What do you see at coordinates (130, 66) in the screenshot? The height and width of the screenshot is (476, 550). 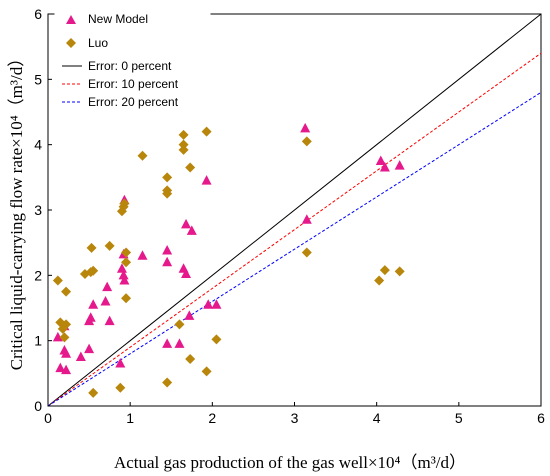 I see `legend-label-error-0: Error: 0 percent` at bounding box center [130, 66].